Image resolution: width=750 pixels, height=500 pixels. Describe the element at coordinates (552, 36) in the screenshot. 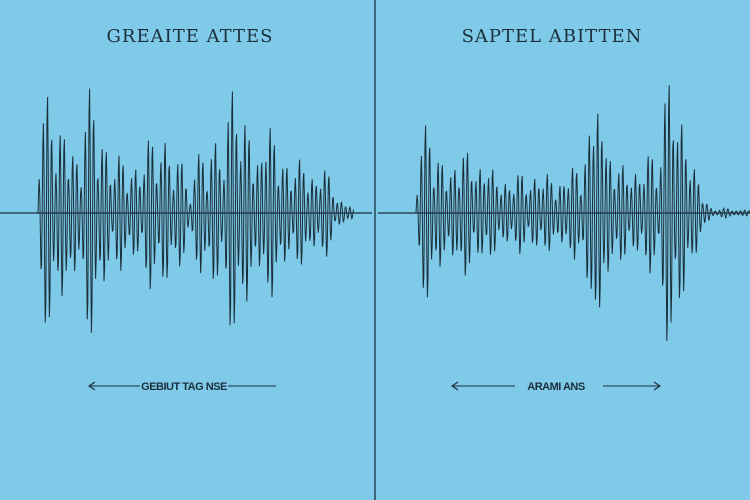

I see `panel-title: SAPTEL ABITTEN` at that location.